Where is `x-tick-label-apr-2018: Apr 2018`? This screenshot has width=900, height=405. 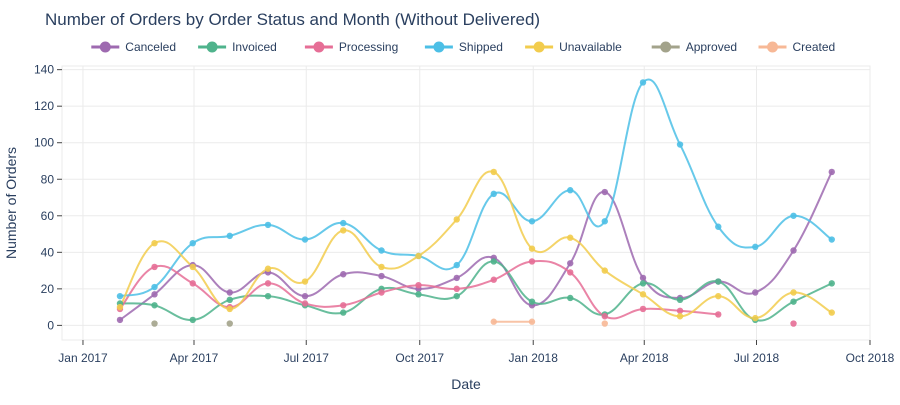
x-tick-label-apr-2018: Apr 2018 is located at coordinates (644, 358).